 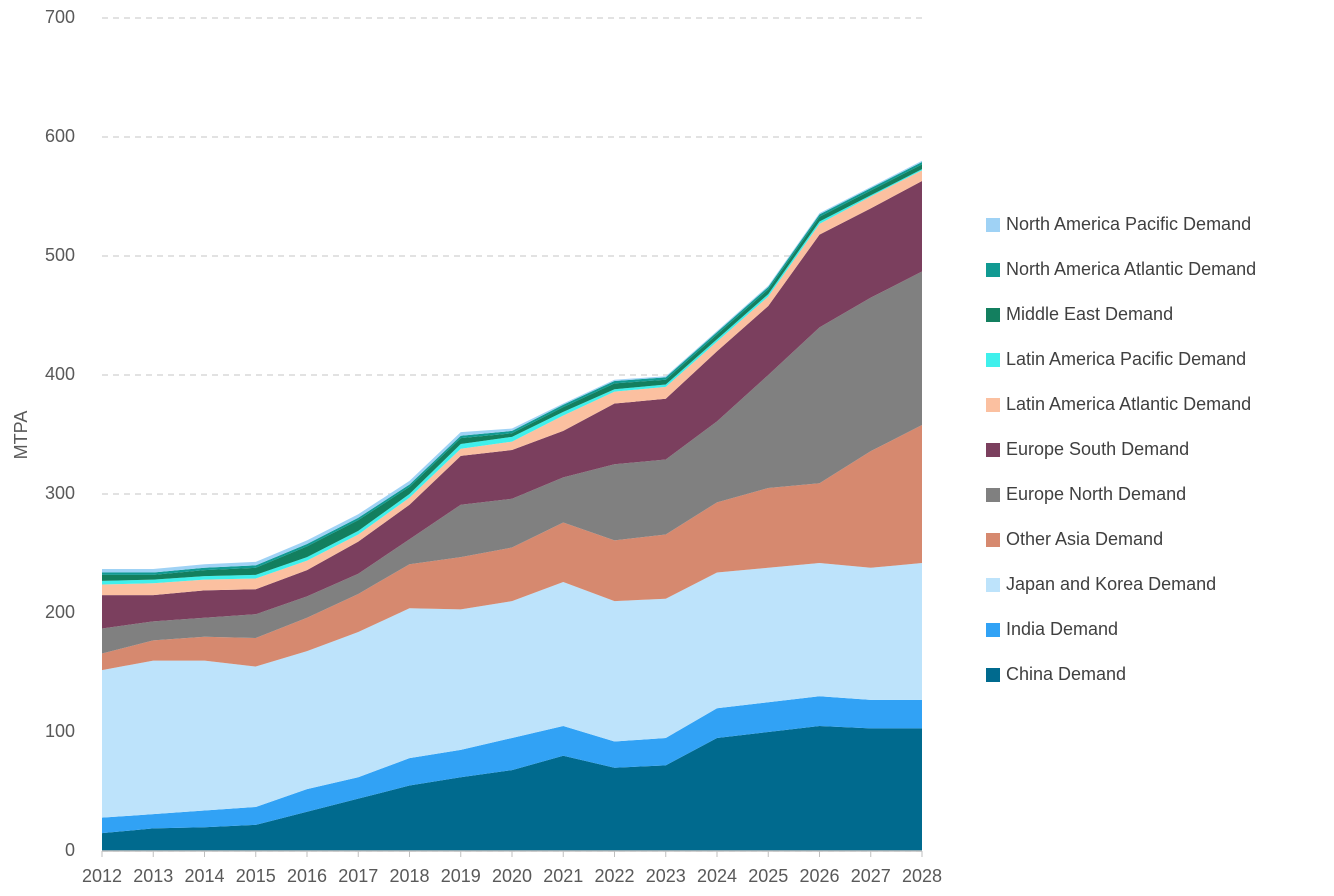 I want to click on legend-label: North America Pacific Demand, so click(x=1128, y=224).